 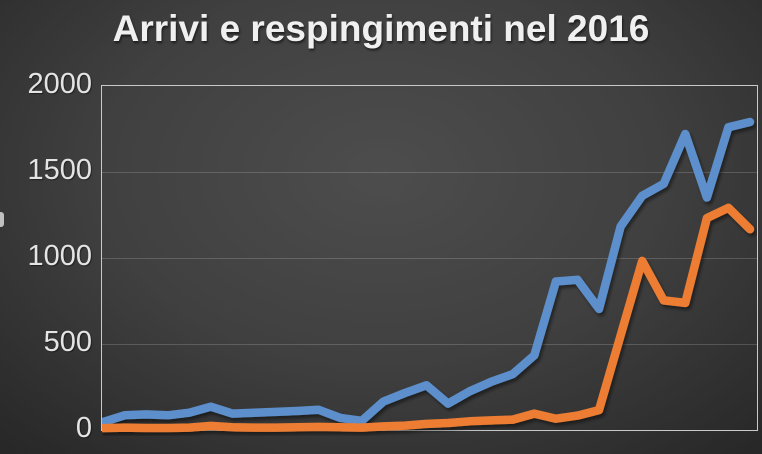 I want to click on y-tick-0: 0, so click(x=83, y=428).